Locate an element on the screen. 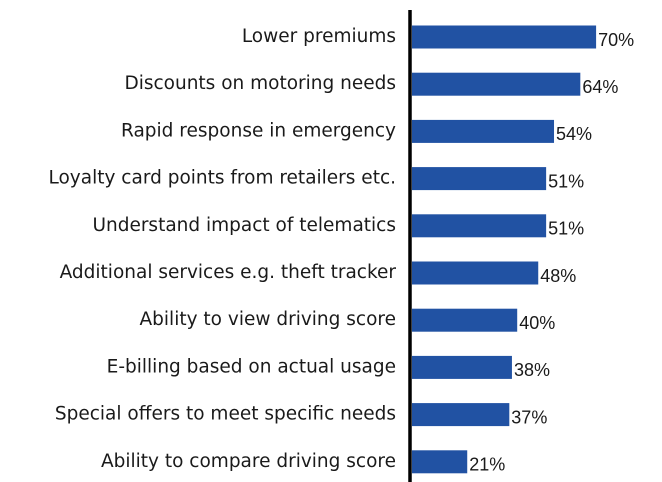 This screenshot has height=482, width=662. category-label: E-billing based on actual usage is located at coordinates (251, 366).